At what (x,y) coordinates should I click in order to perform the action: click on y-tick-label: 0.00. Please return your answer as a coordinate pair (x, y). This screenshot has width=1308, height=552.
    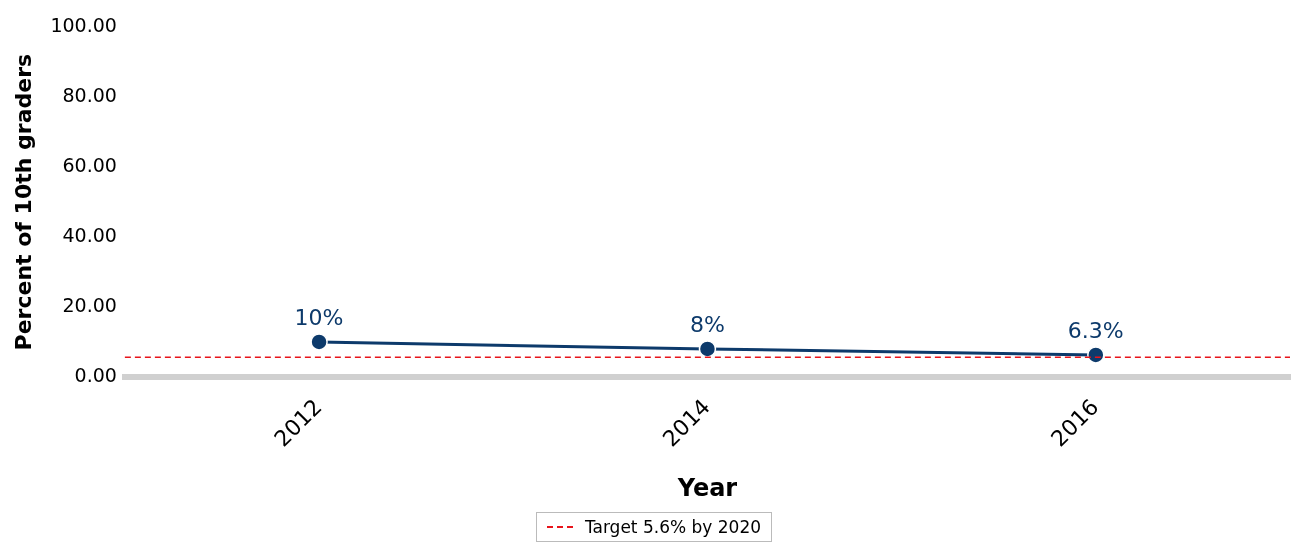
    Looking at the image, I should click on (95, 374).